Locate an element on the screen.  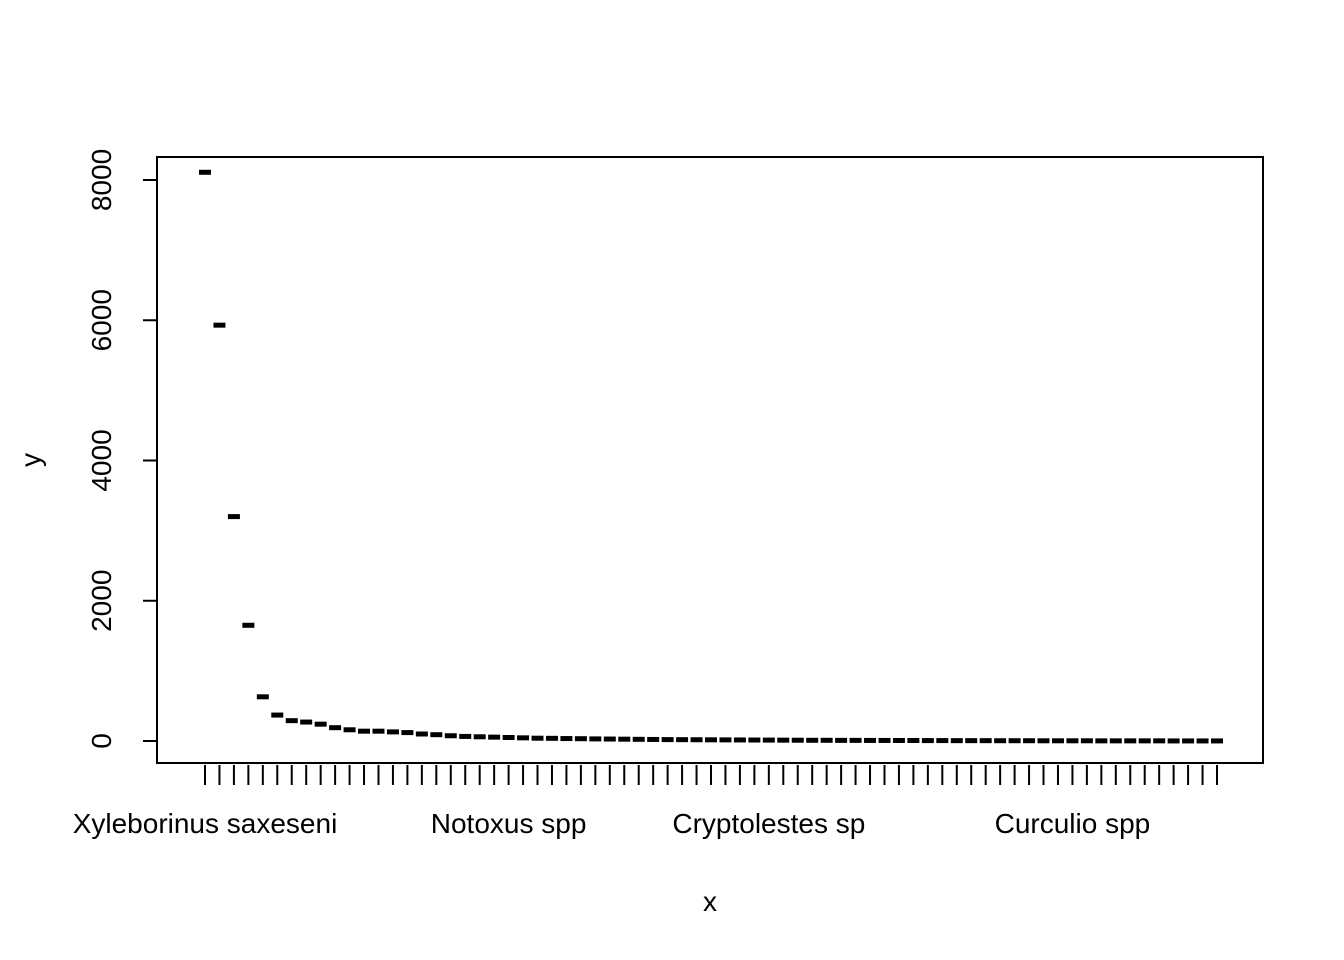
y-tick-label: 8000 is located at coordinates (101, 180).